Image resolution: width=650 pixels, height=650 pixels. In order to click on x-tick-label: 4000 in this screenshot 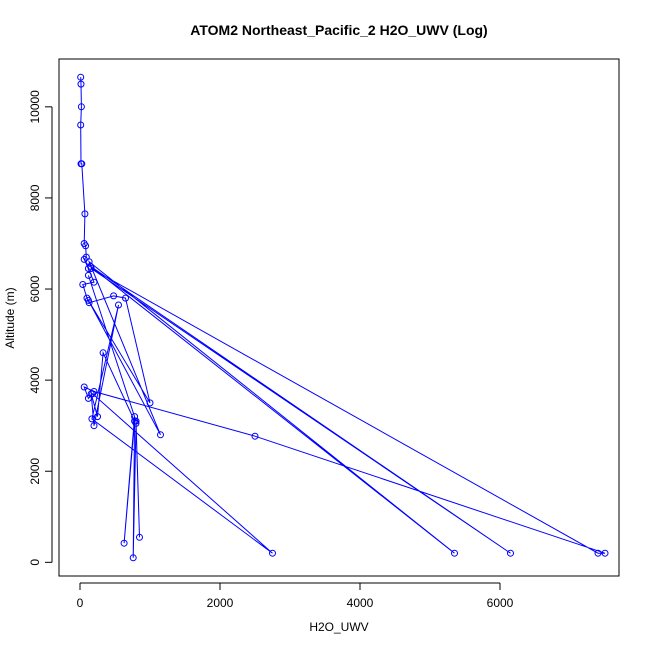, I will do `click(360, 603)`.